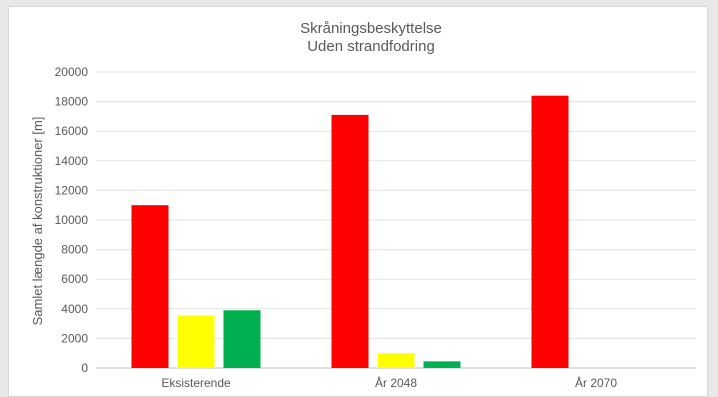 This screenshot has height=397, width=718. I want to click on y-tick-label: 18000, so click(72, 102).